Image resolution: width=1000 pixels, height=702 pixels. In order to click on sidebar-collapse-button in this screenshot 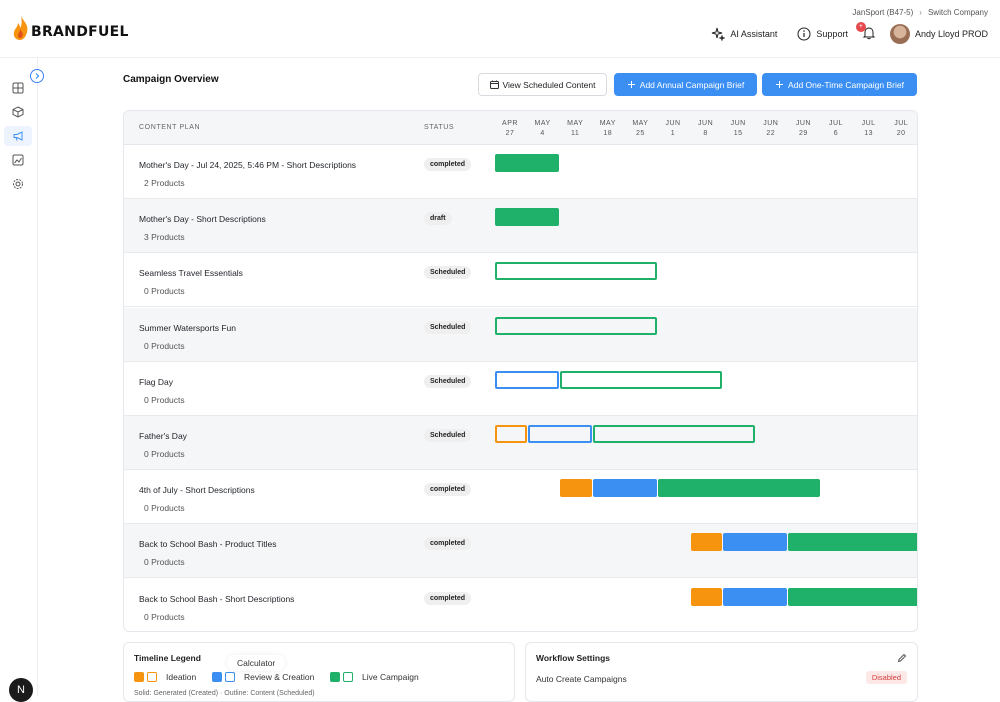, I will do `click(37, 76)`.